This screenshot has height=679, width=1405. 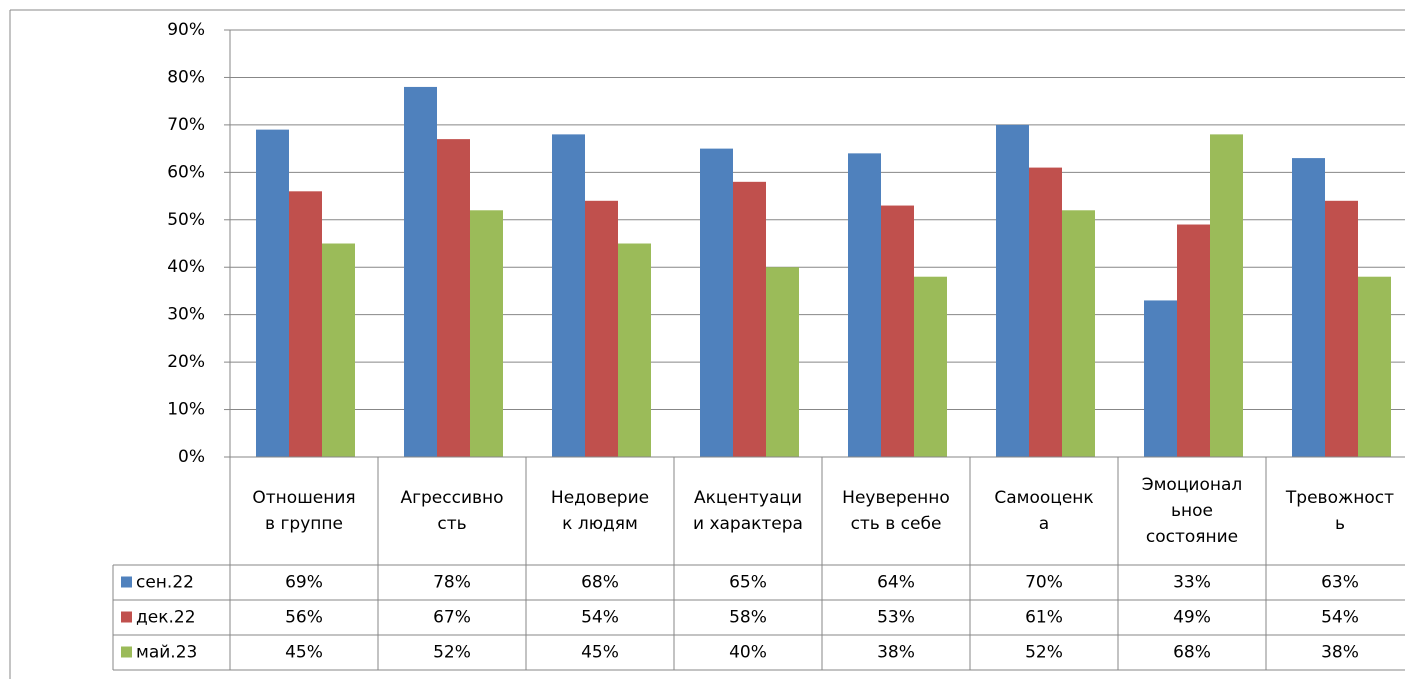 I want to click on table-value: 61%, so click(x=1044, y=618).